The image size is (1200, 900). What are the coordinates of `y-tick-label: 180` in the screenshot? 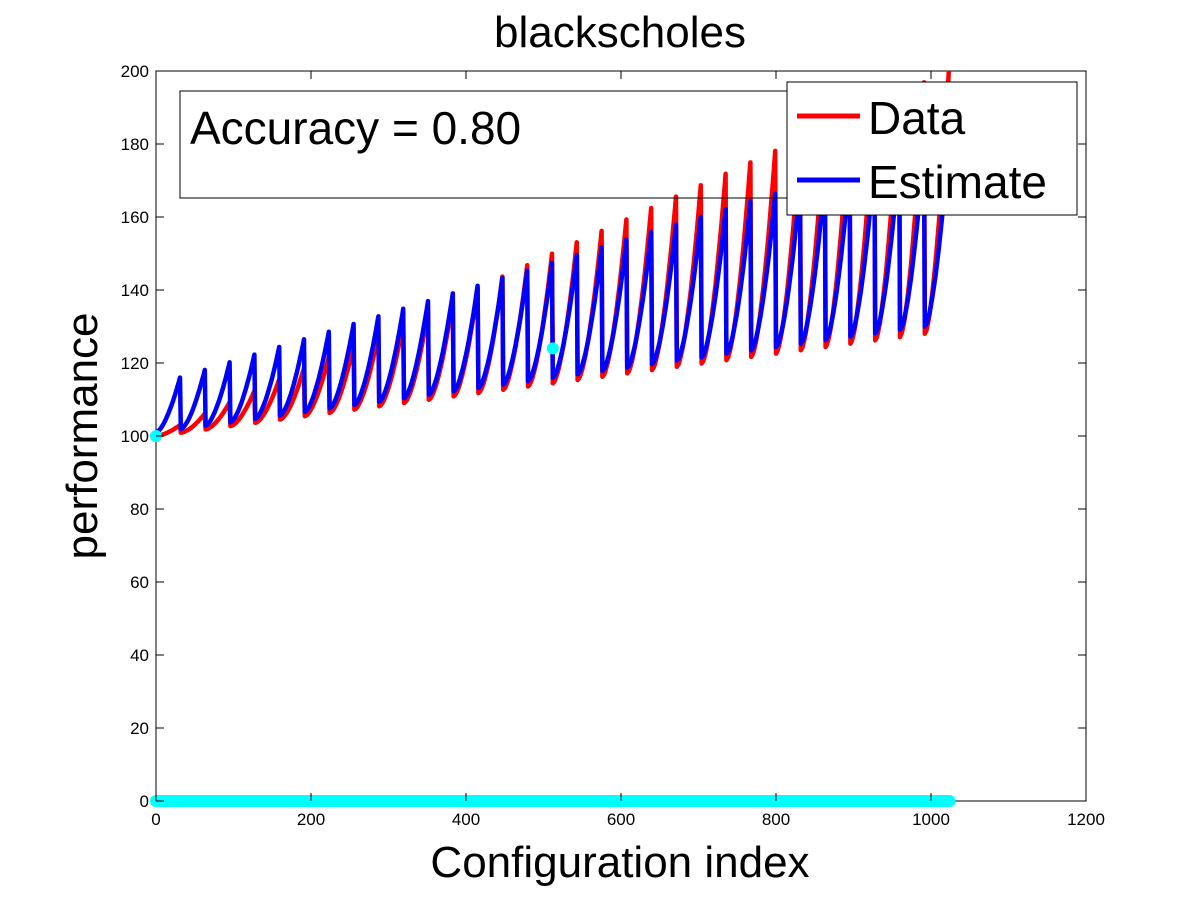 It's located at (135, 144).